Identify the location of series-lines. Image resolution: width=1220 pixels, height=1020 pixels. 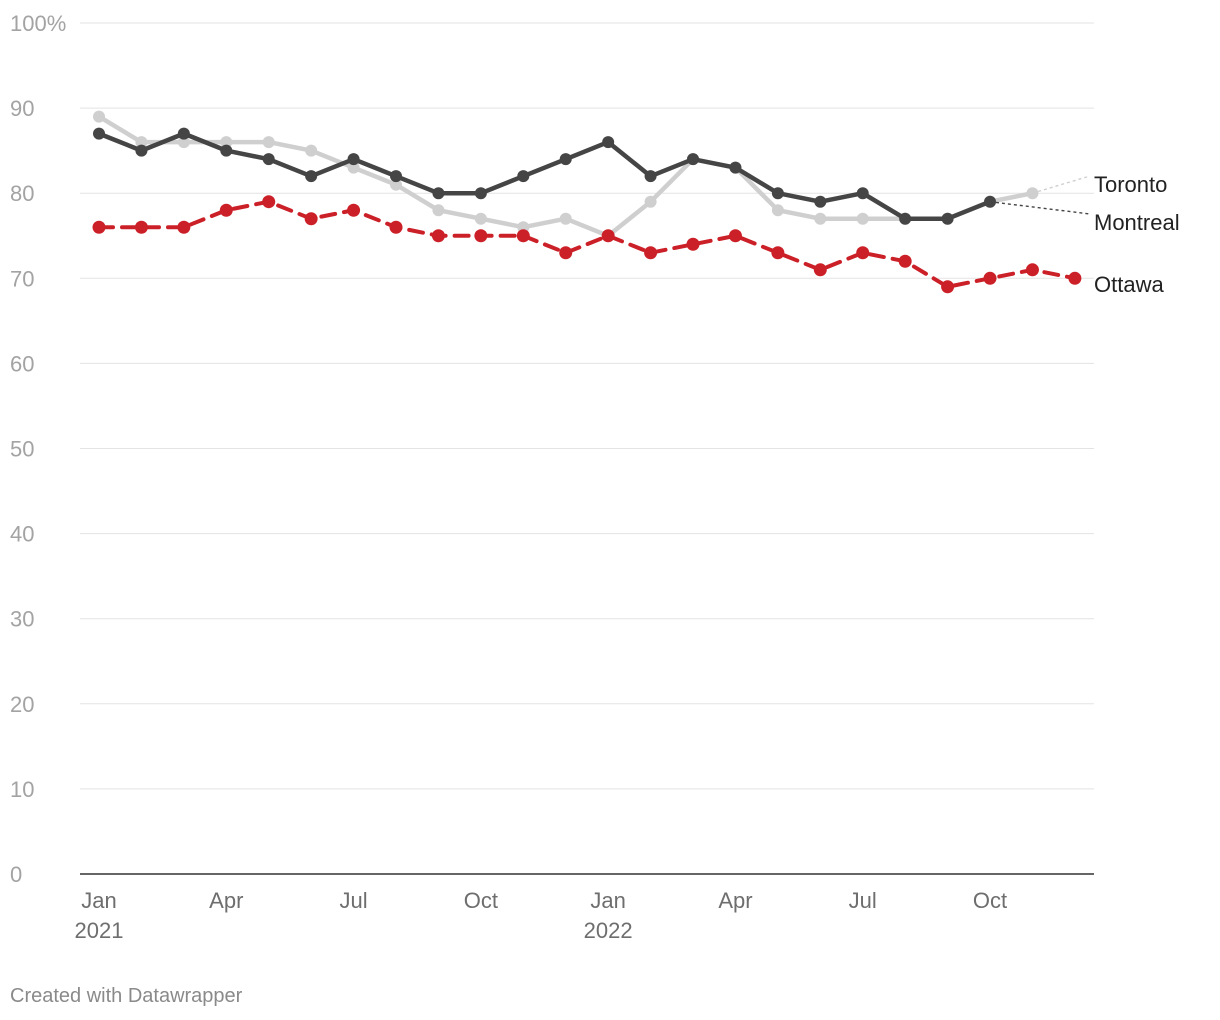
(587, 202).